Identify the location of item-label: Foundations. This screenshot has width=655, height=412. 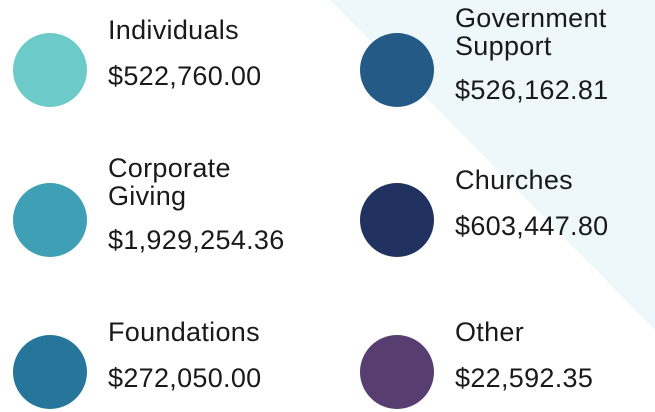
(184, 332).